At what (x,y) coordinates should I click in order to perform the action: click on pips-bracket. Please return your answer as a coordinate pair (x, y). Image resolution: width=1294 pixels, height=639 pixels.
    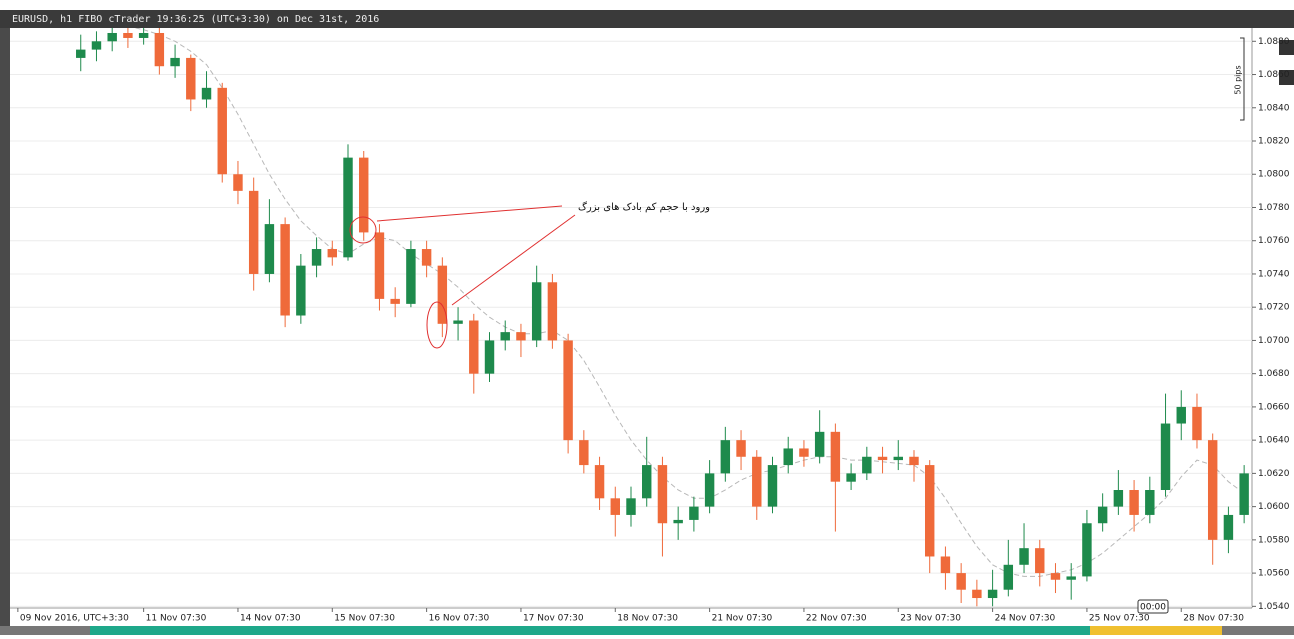
    Looking at the image, I should click on (1242, 79).